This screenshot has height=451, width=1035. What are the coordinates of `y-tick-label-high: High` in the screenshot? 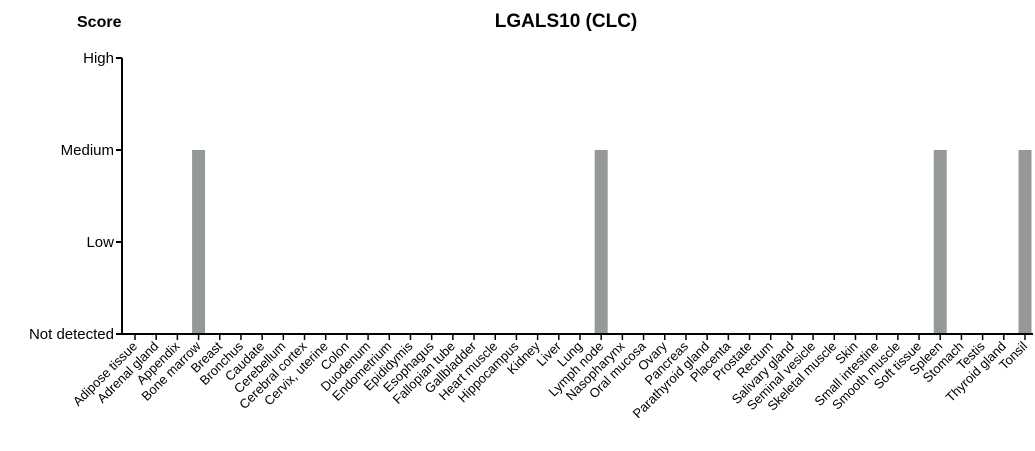 It's located at (98, 58).